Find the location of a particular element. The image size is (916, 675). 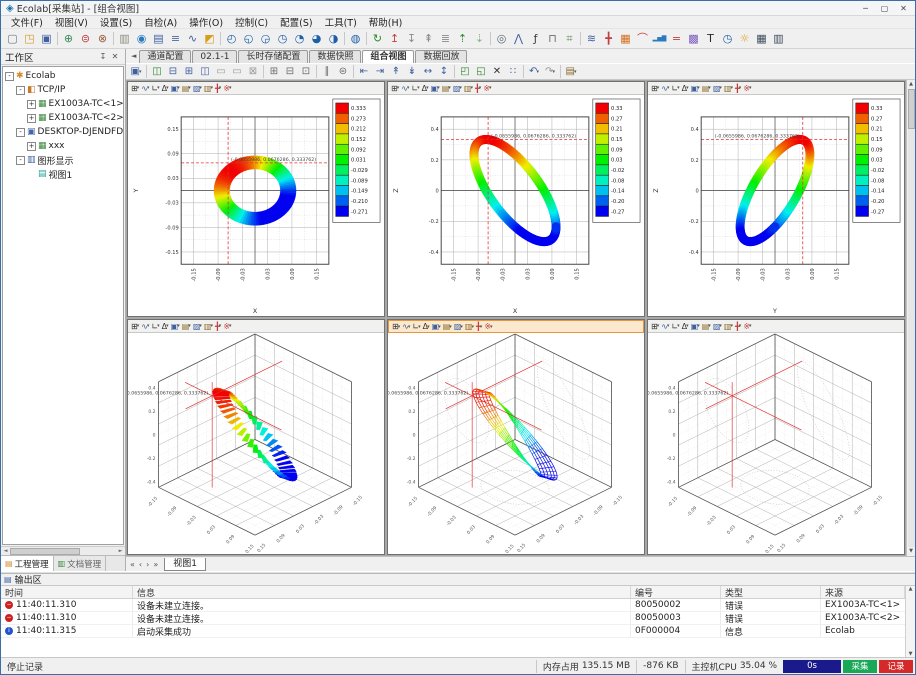

gauge-7-button: ◑ is located at coordinates (333, 38).